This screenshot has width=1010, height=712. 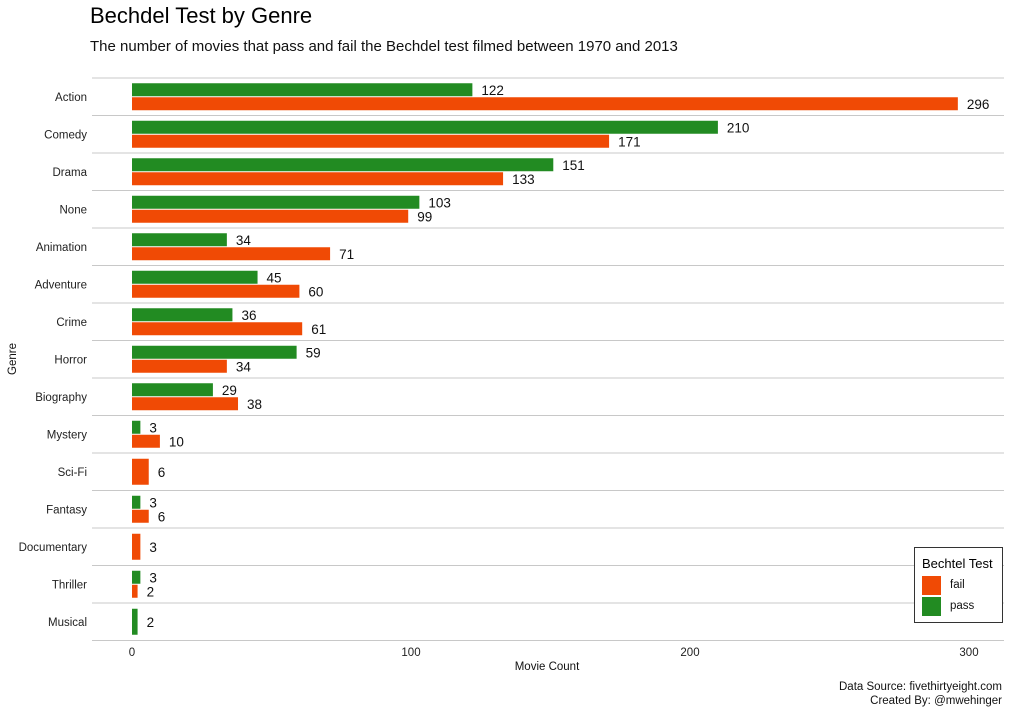 I want to click on caption-author: Created By: @mwehinger, so click(x=936, y=700).